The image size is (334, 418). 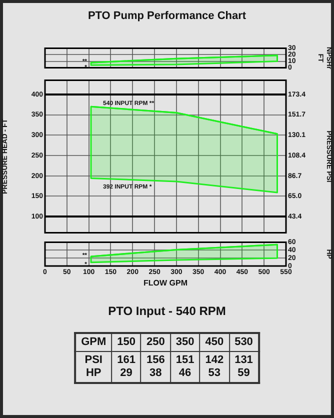 I want to click on data-label: 53, so click(x=214, y=373).